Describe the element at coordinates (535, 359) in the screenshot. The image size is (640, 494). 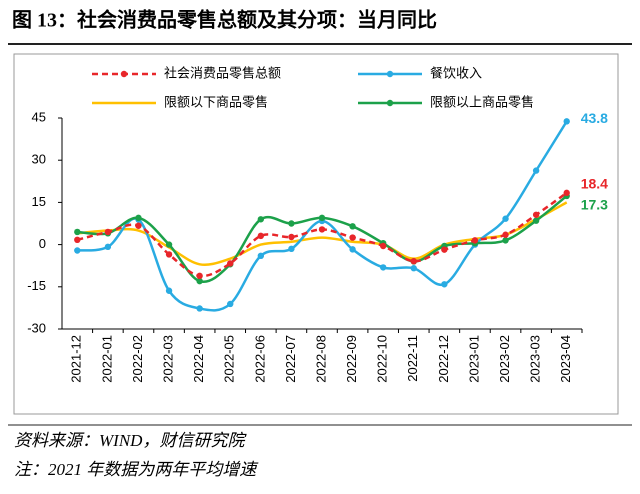
I see `x-tick-label: 2023-03` at that location.